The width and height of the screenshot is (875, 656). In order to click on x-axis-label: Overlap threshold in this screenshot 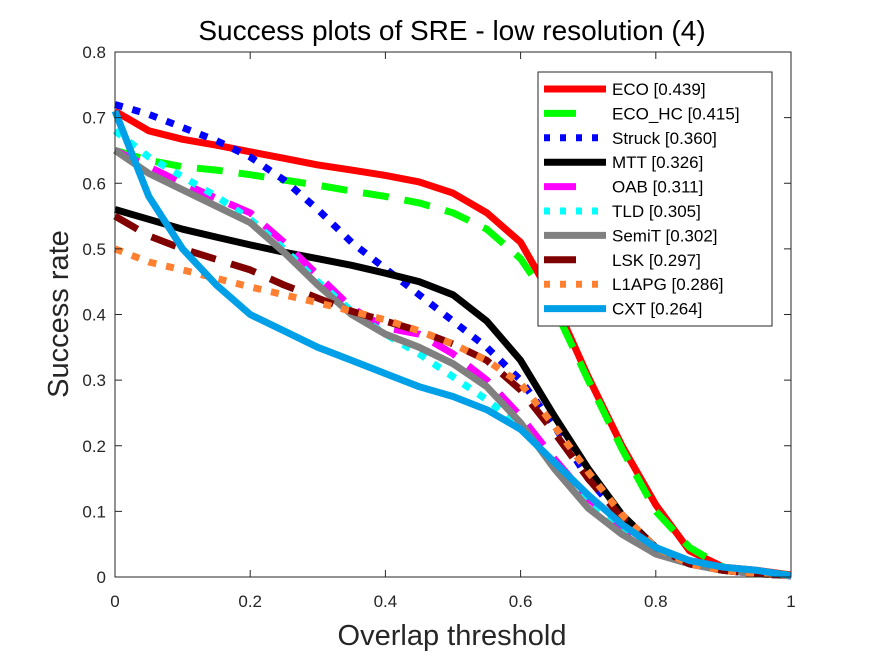, I will do `click(452, 636)`.